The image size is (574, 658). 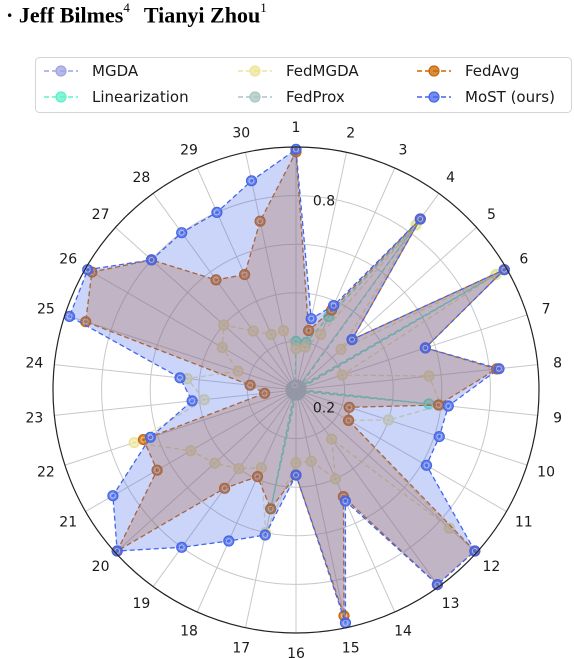 I want to click on category-label: 18, so click(x=189, y=631).